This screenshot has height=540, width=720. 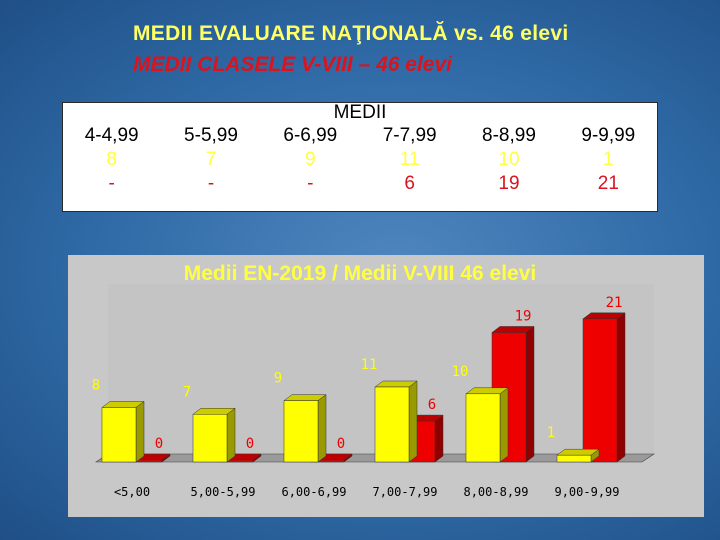 I want to click on slide-subtitle: MEDII CLASELE V-VIII – 46 elevi, so click(x=292, y=64).